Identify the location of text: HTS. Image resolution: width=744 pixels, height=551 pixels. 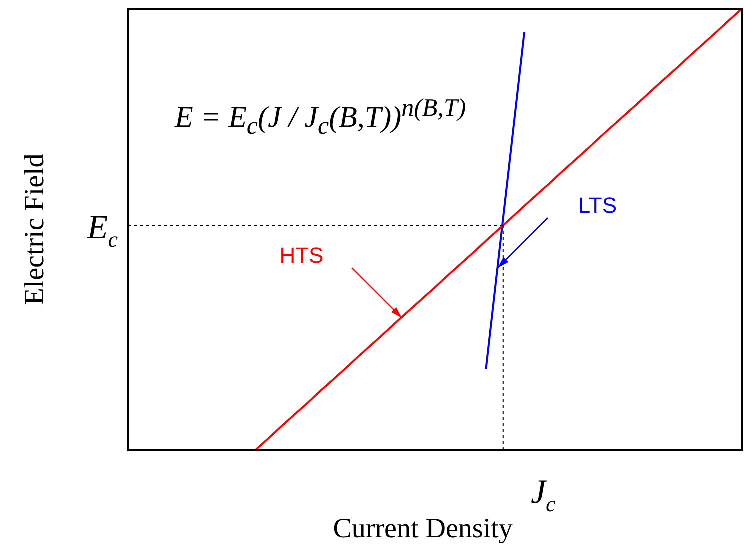
(301, 256).